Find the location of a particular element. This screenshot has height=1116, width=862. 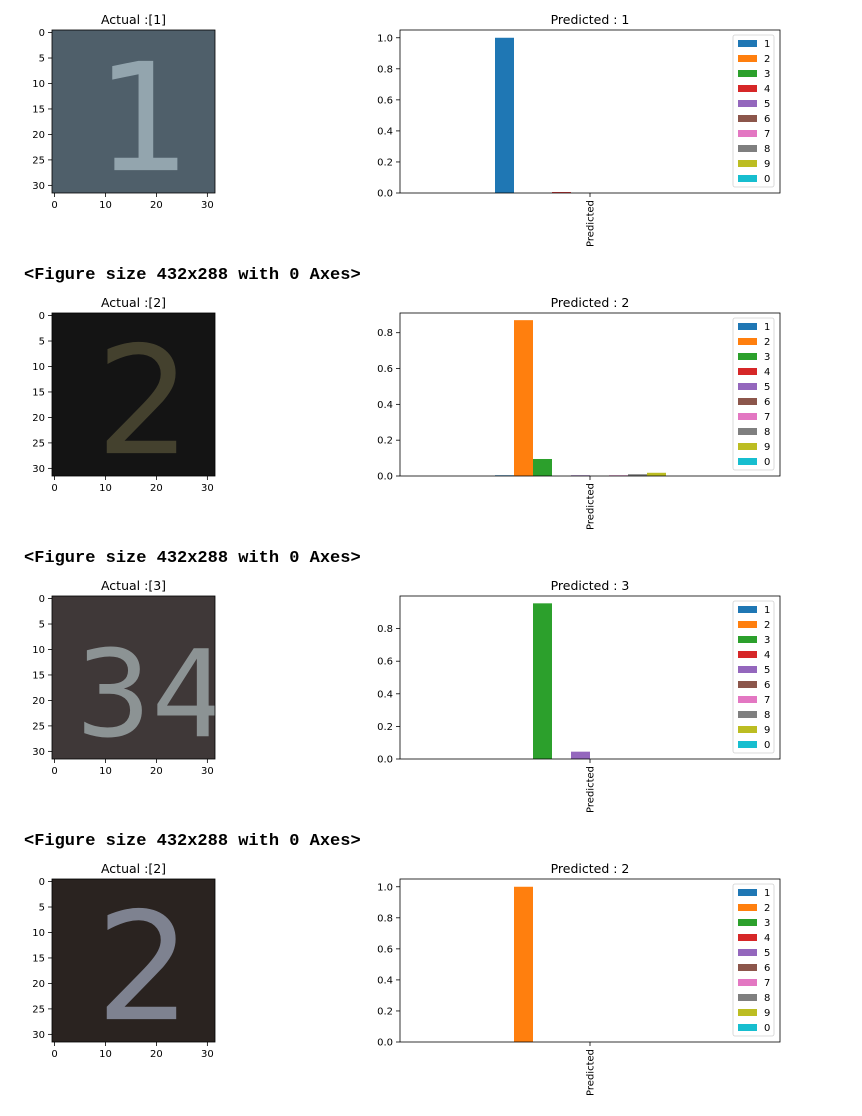

image-digit: 1 is located at coordinates (143, 119).